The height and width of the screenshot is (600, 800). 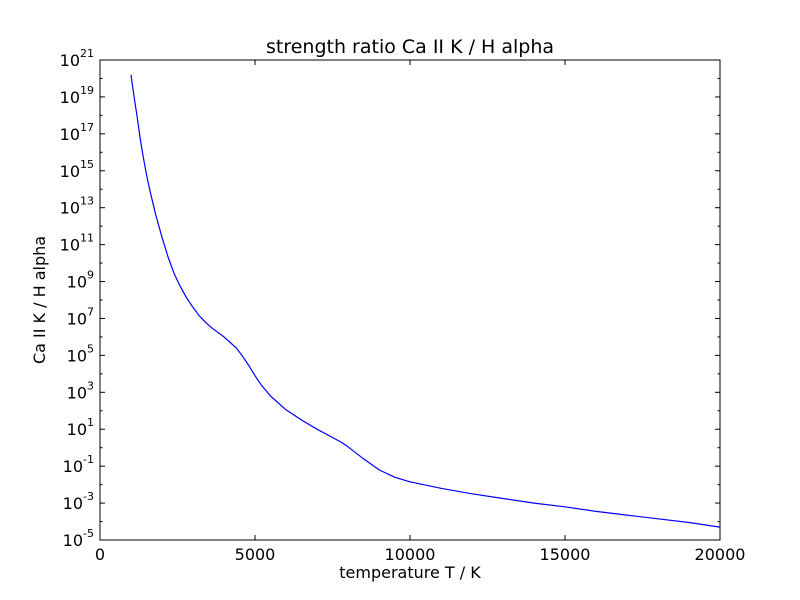 I want to click on x-tick-label: 5000, so click(x=255, y=554).